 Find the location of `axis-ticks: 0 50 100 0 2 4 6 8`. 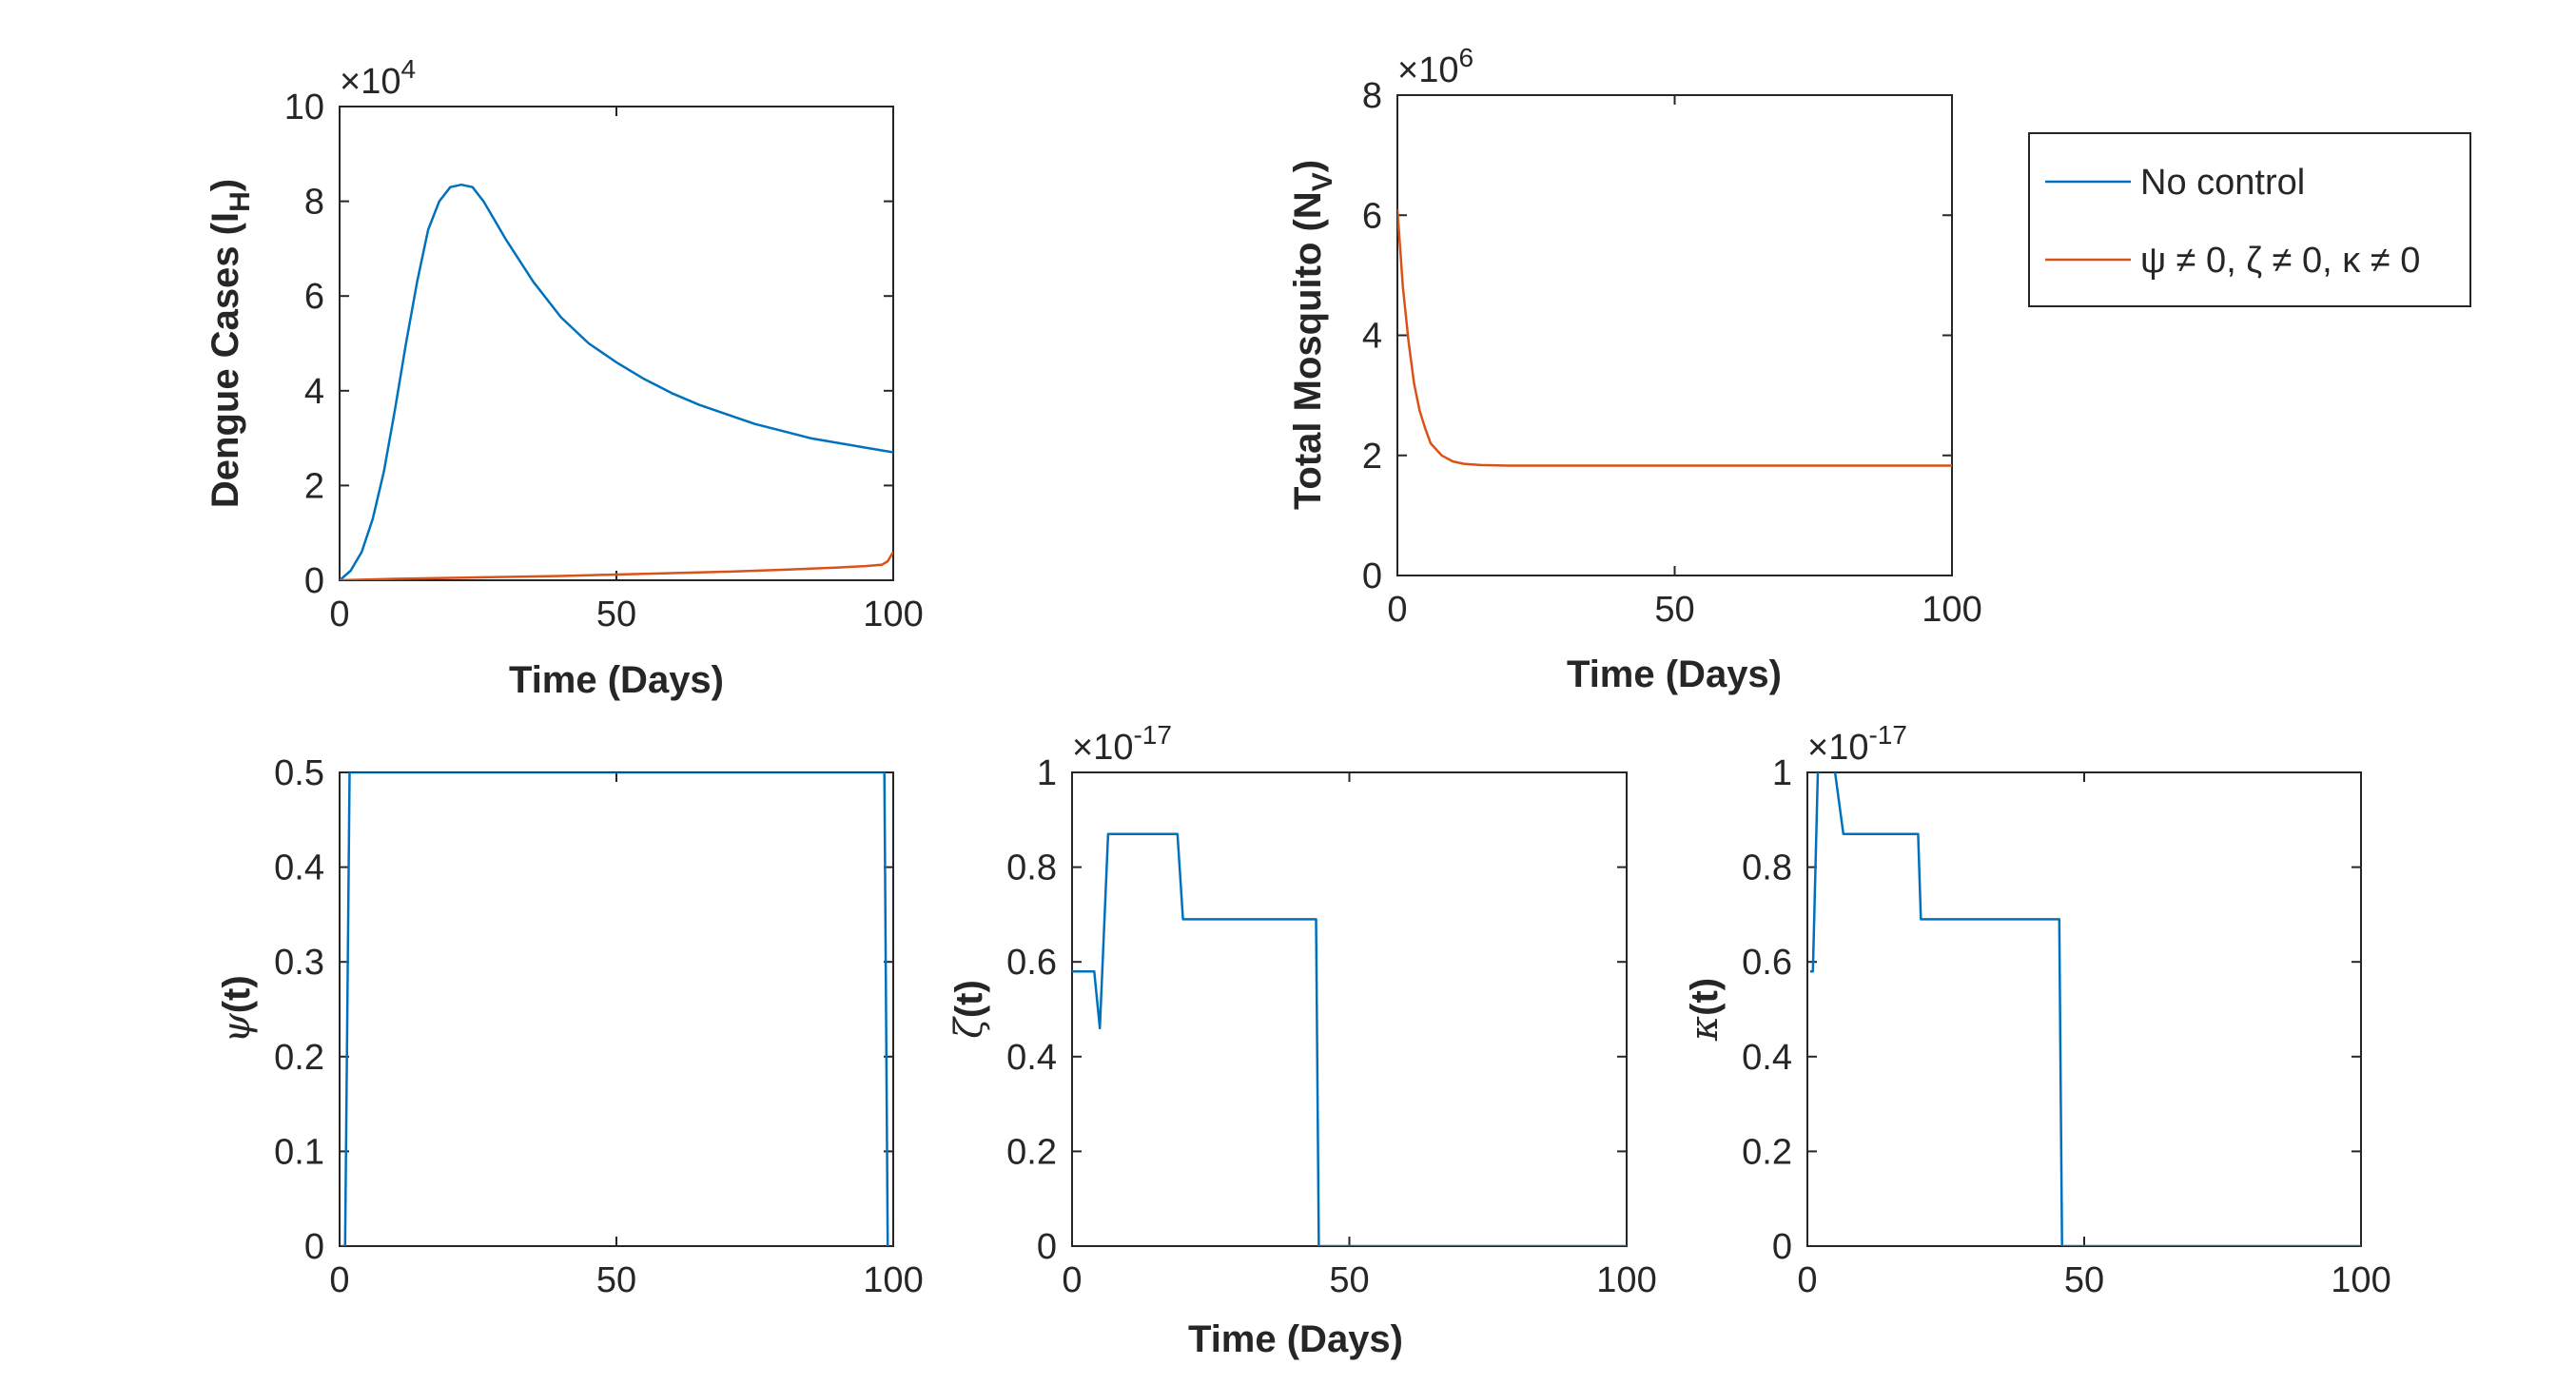

axis-ticks: 0 50 100 0 2 4 6 8 is located at coordinates (1672, 353).